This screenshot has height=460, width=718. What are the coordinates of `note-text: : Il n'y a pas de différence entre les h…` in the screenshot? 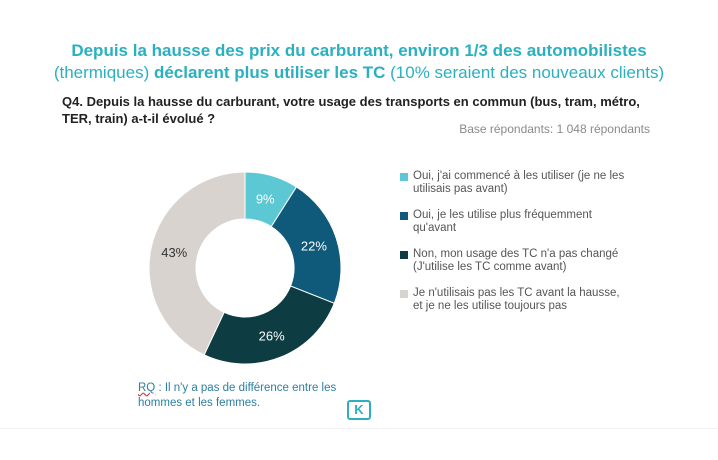 It's located at (237, 395).